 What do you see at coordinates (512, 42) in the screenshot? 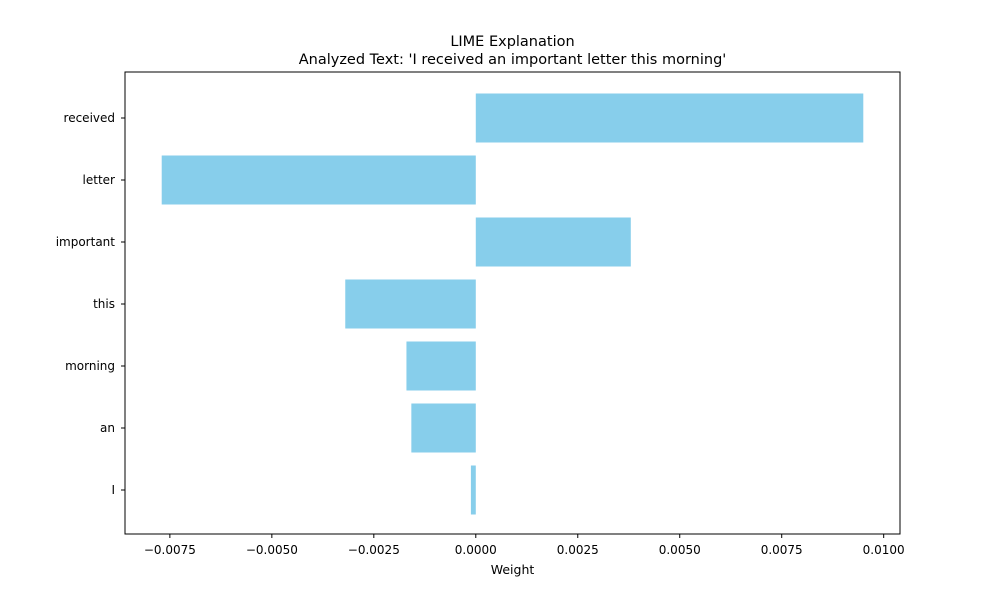
I see `chart-title: LIME Explanation` at bounding box center [512, 42].